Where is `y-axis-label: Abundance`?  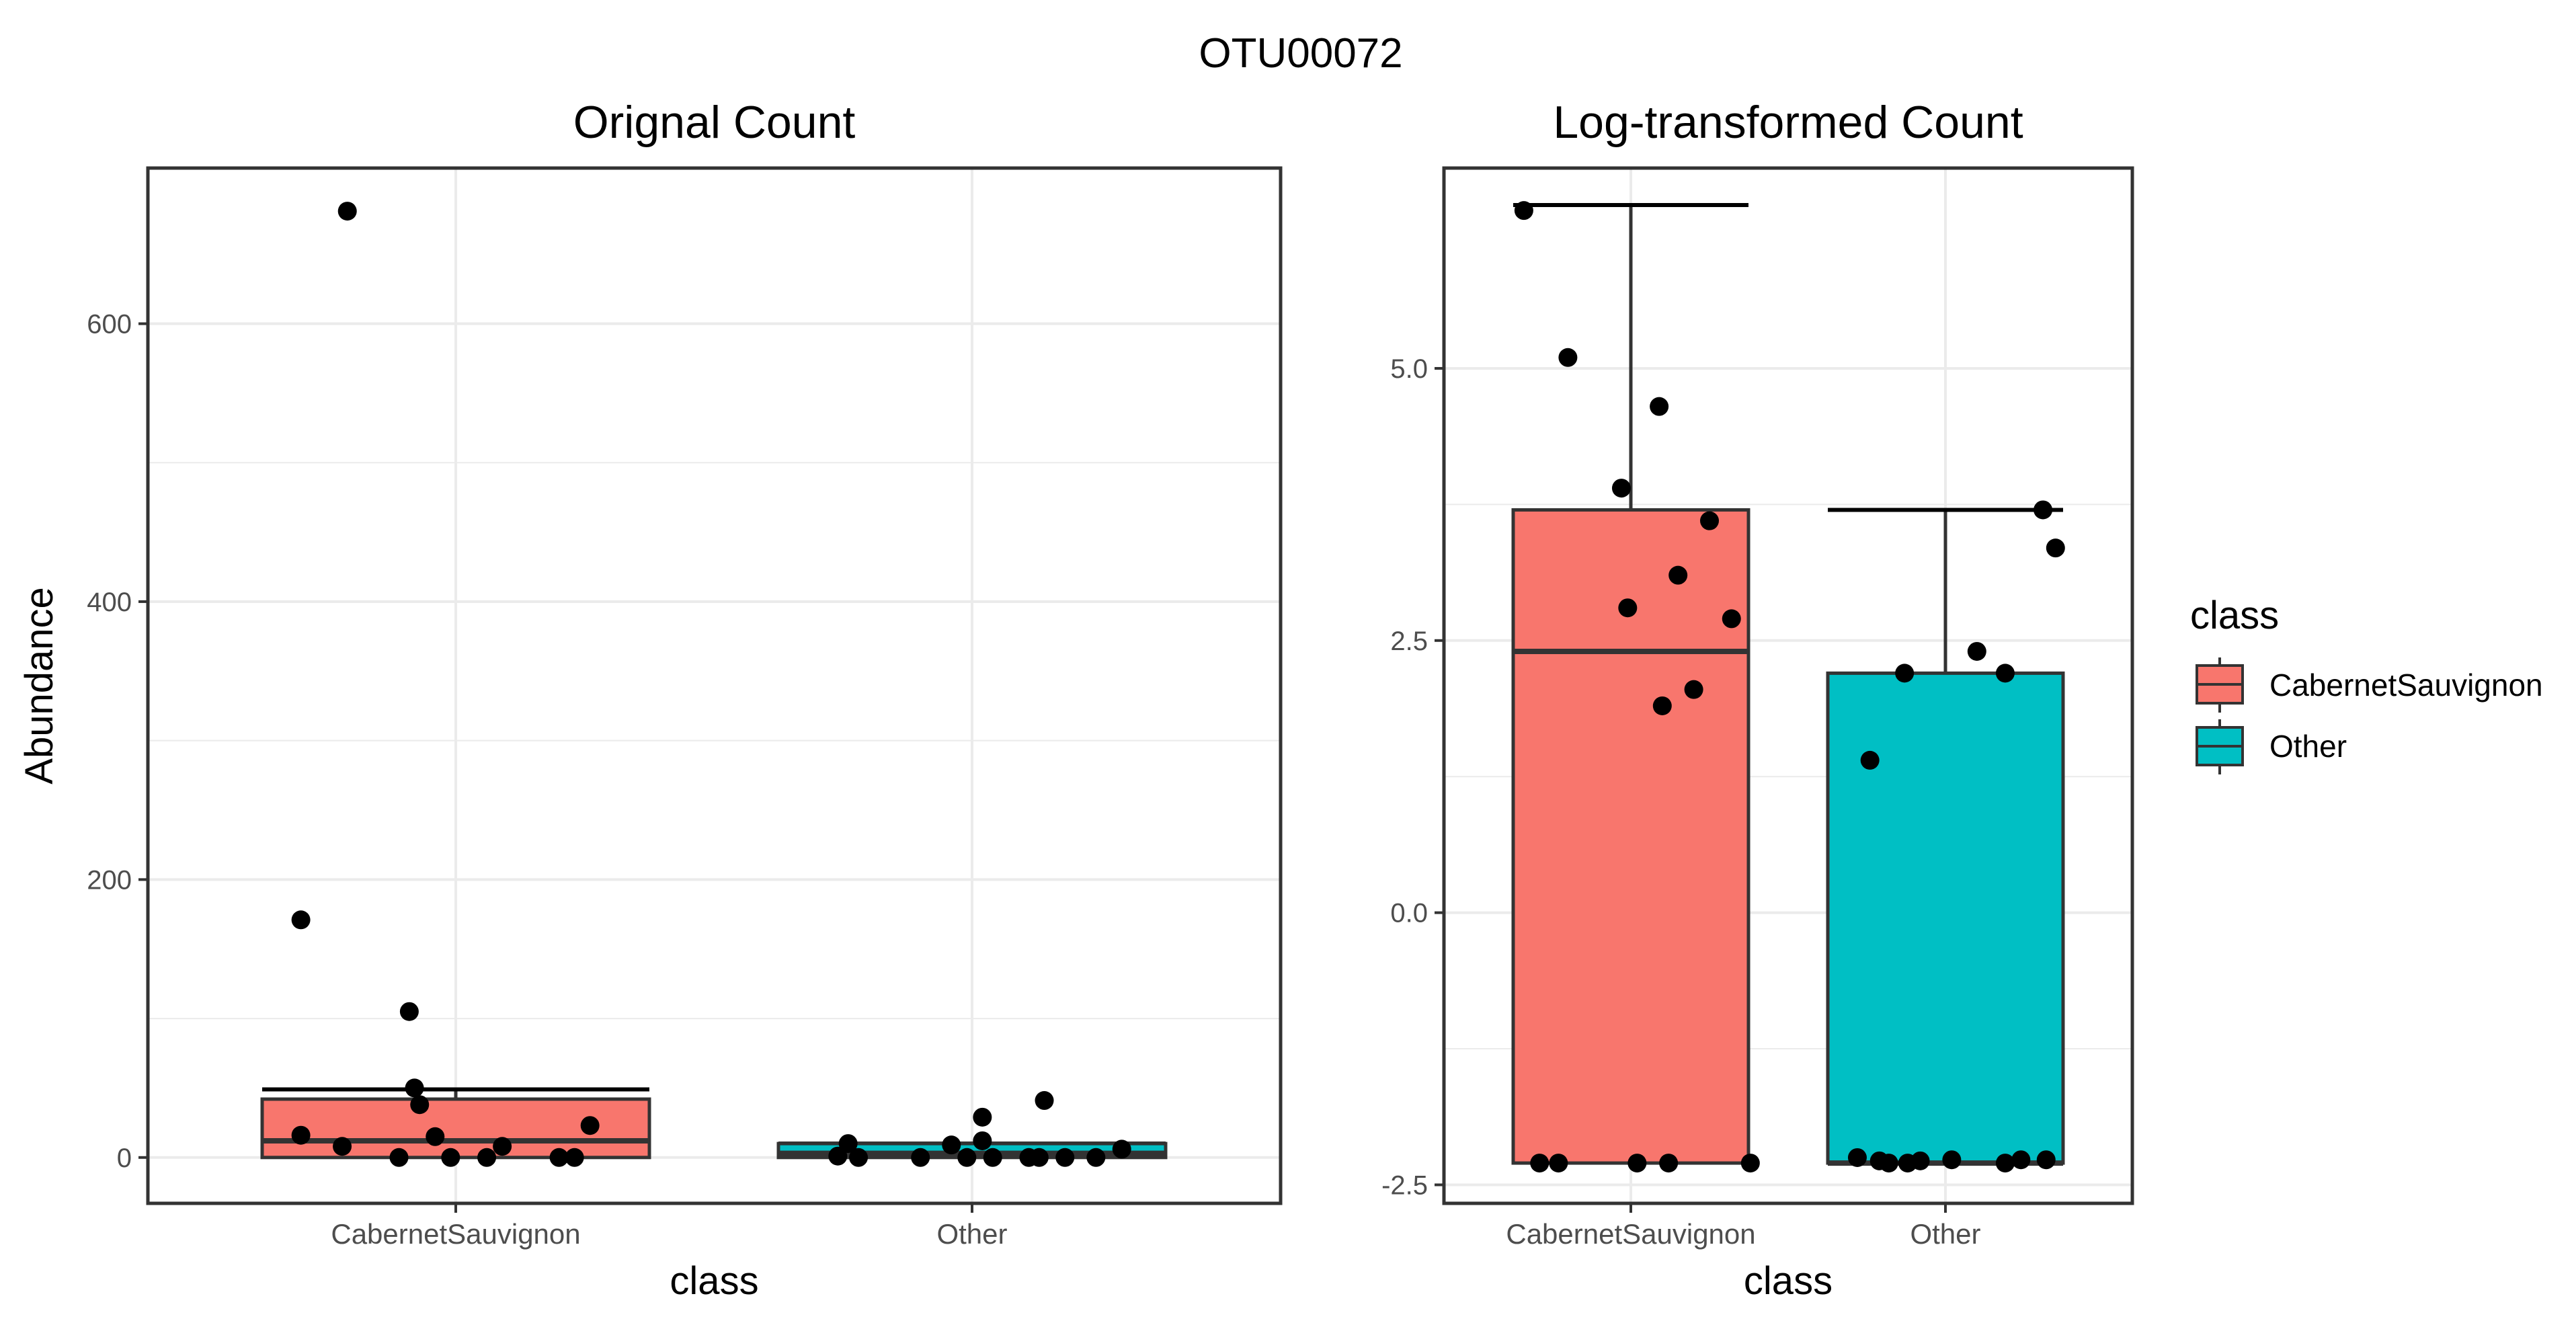
y-axis-label: Abundance is located at coordinates (39, 685).